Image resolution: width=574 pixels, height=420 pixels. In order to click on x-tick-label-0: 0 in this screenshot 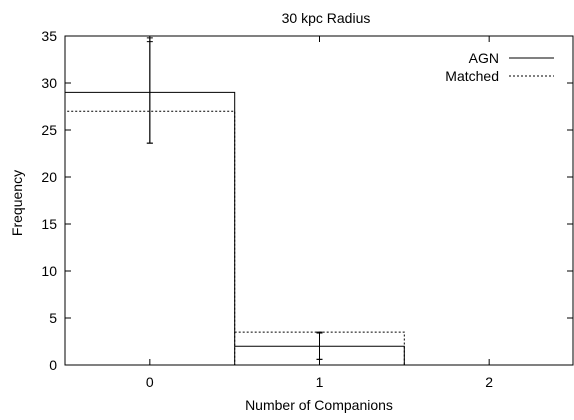, I will do `click(150, 382)`.